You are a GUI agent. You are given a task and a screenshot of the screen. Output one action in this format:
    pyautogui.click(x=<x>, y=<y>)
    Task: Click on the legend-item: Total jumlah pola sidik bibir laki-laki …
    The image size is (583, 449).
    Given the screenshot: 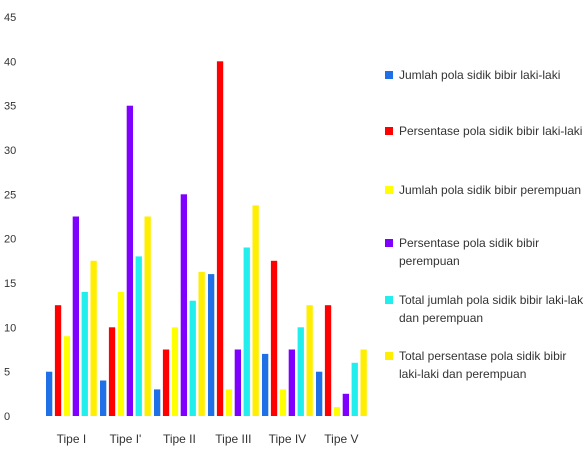 What is the action you would take?
    pyautogui.click(x=484, y=309)
    